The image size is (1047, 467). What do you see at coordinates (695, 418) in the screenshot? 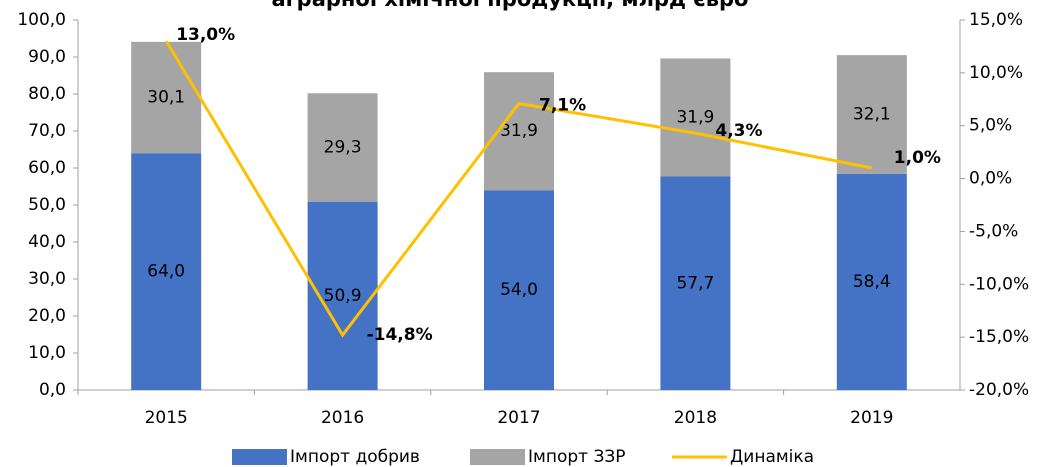
I see `x-tick-label: 2018` at bounding box center [695, 418].